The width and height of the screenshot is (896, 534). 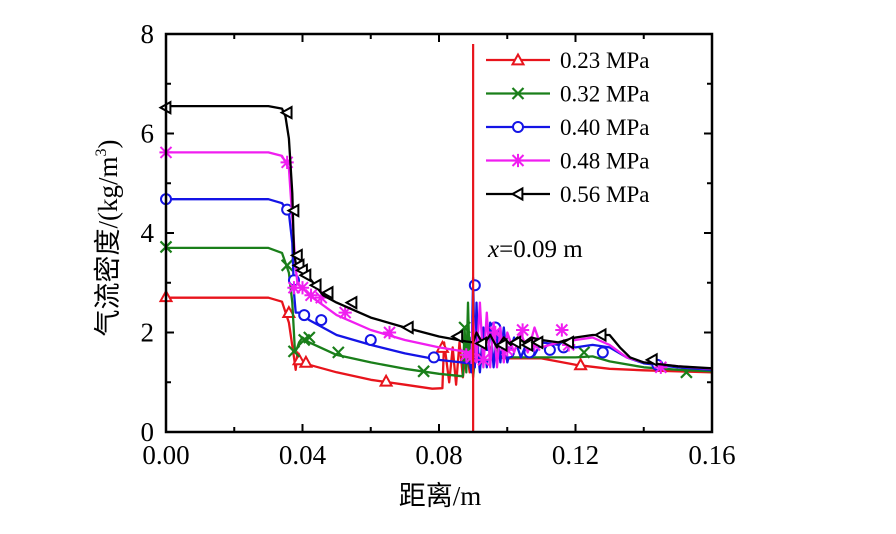 I want to click on y-tick-label: 8, so click(x=148, y=34).